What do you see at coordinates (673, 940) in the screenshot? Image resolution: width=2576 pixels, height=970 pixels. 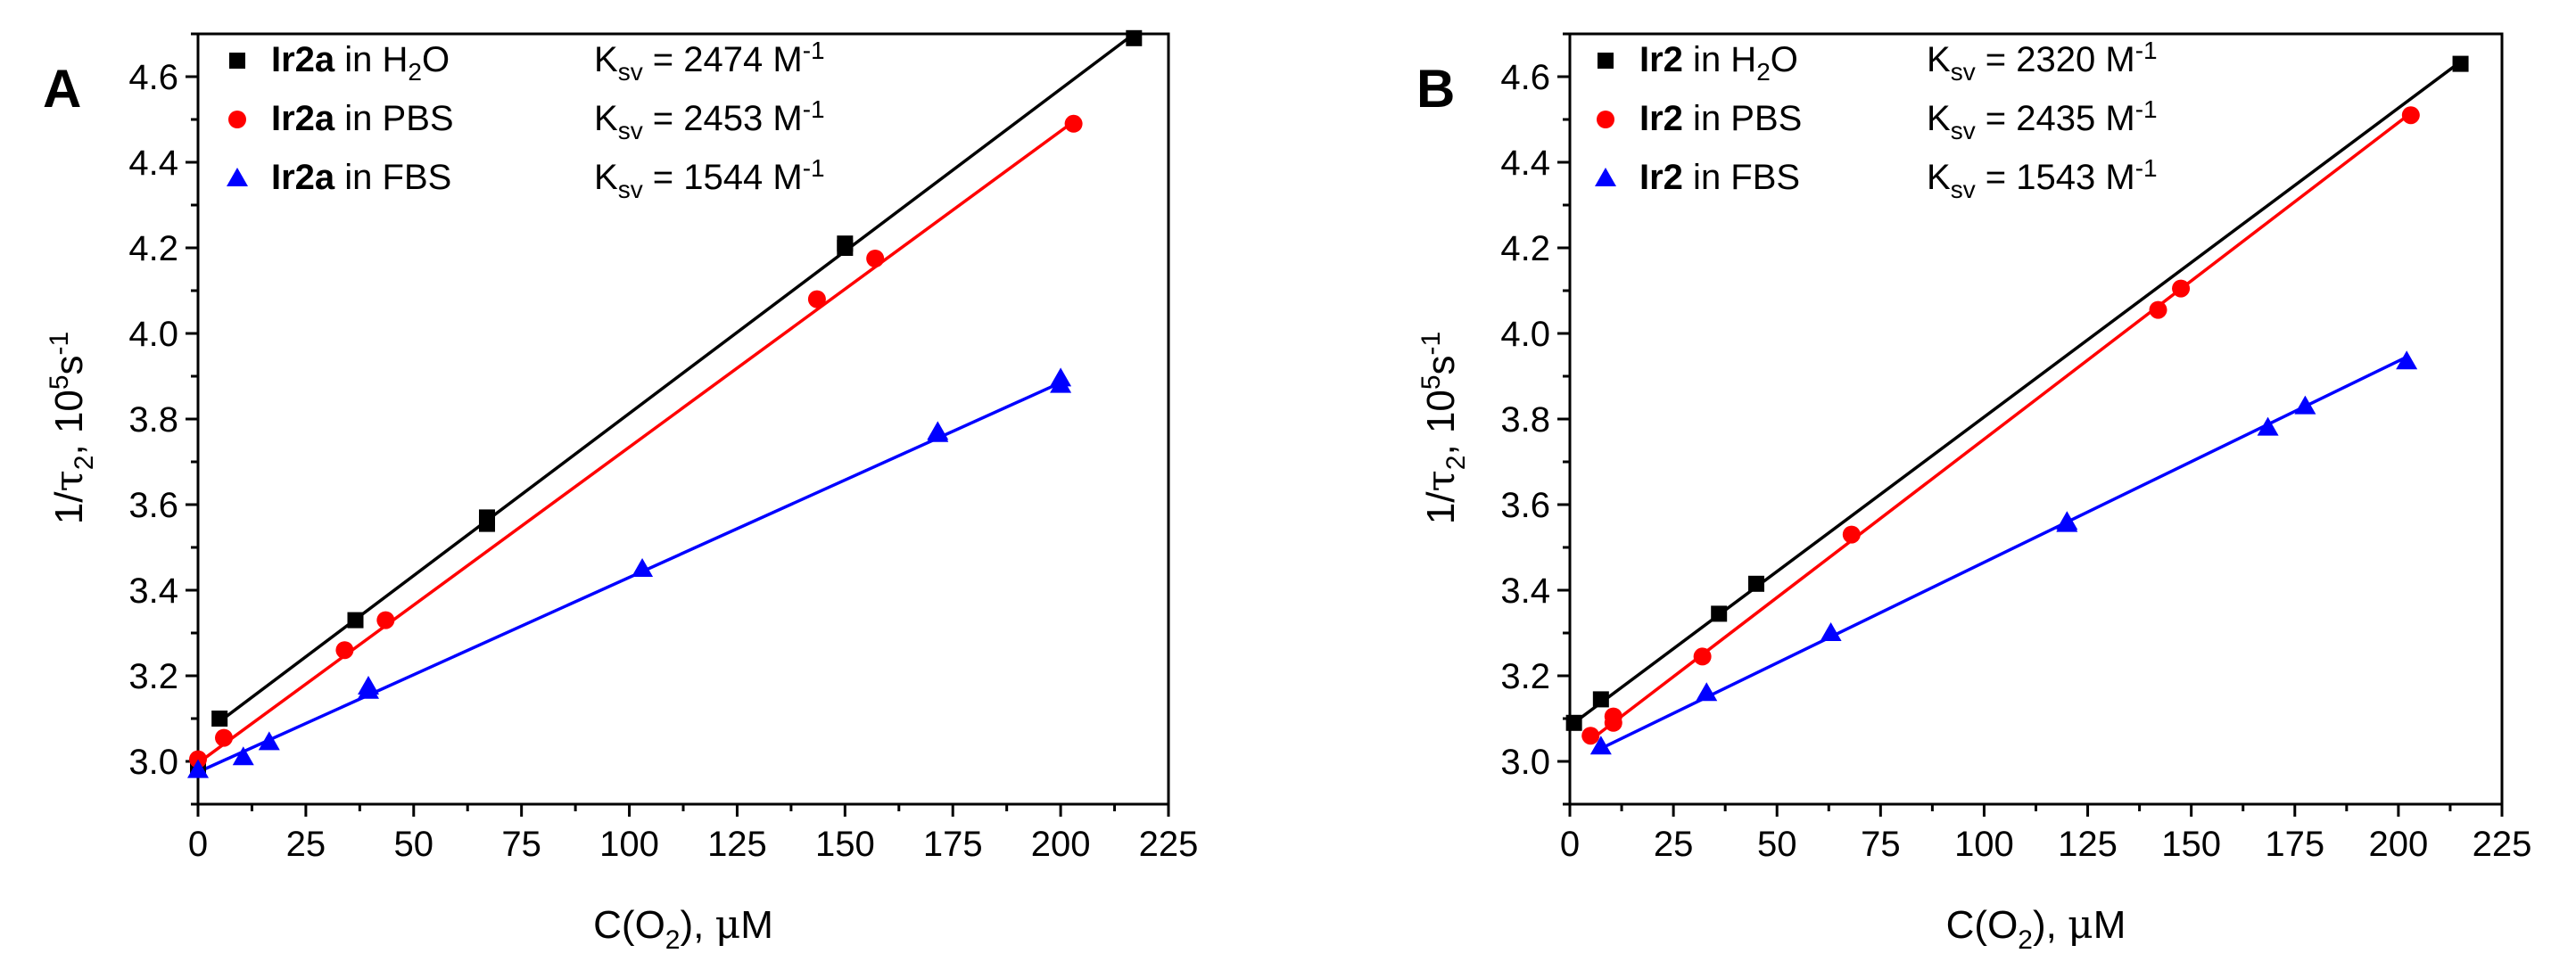 I see `x-axis-label-subscript: 2` at bounding box center [673, 940].